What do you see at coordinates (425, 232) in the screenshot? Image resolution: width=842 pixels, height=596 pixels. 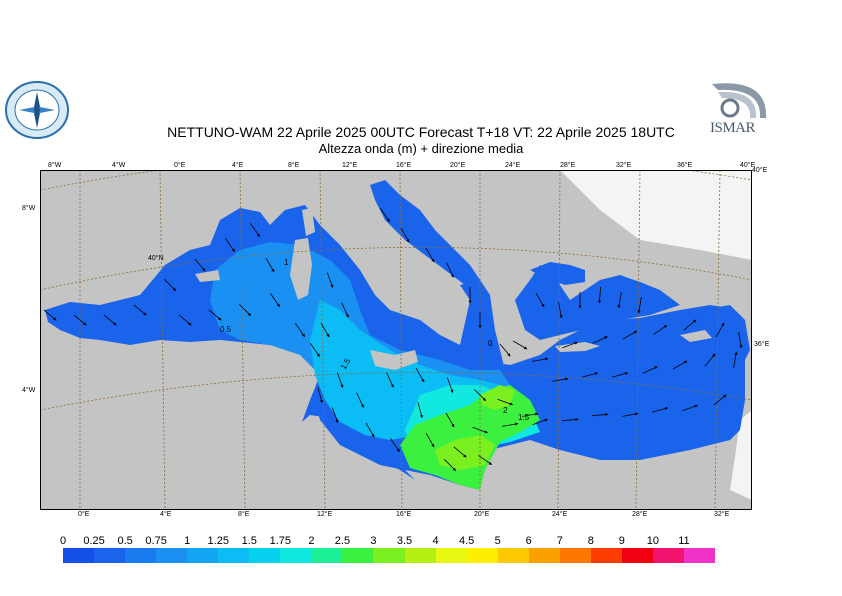 I see `sea-adriatic` at bounding box center [425, 232].